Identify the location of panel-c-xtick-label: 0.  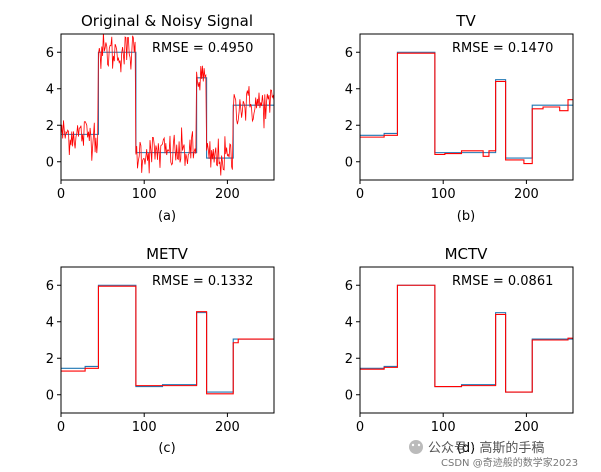
(61, 427).